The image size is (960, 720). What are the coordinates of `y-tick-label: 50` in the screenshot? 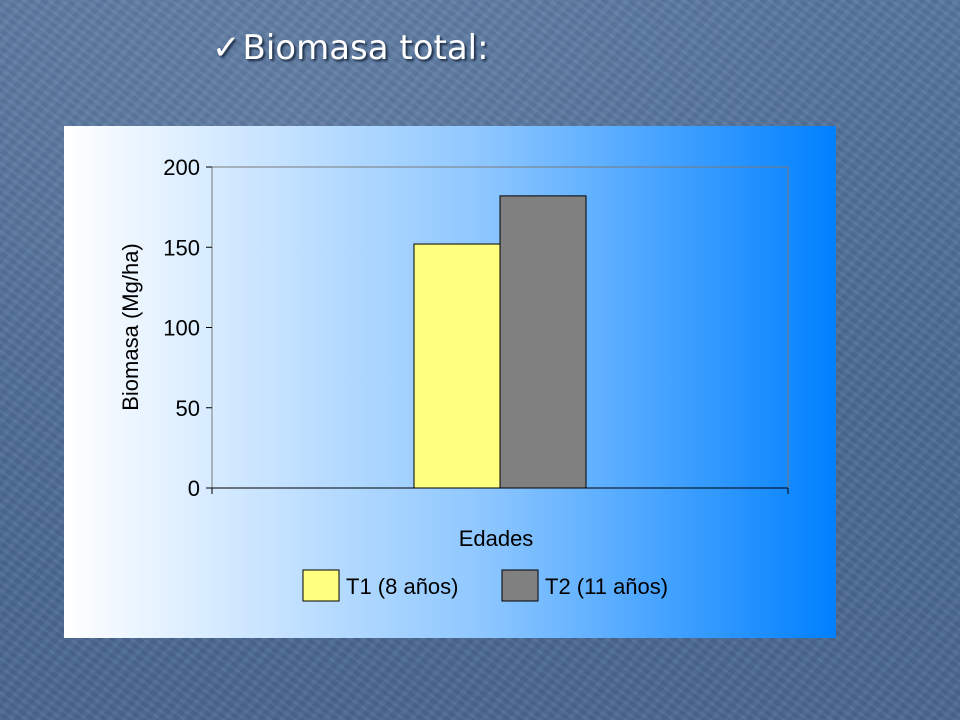 It's located at (188, 408).